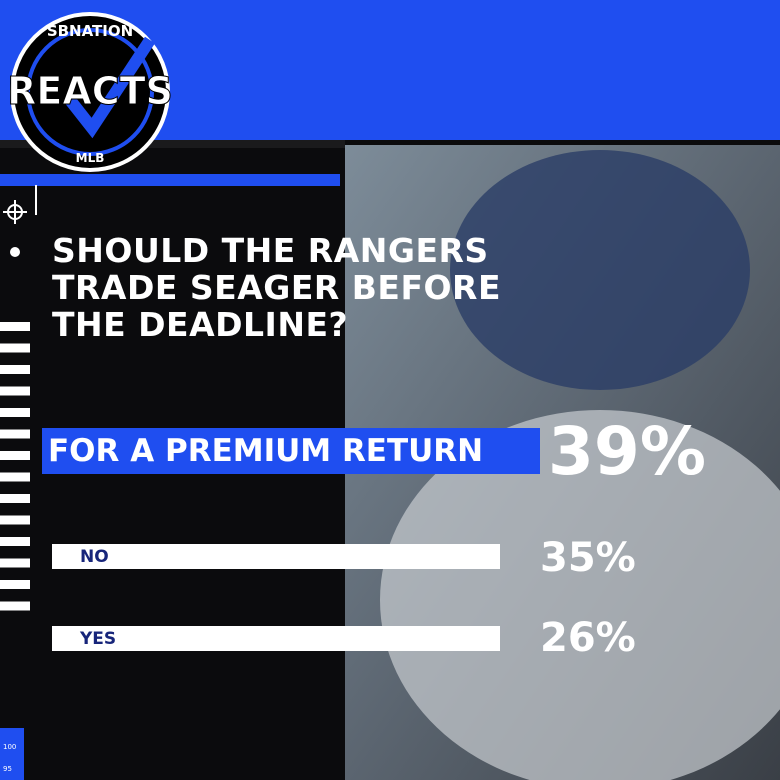 The width and height of the screenshot is (780, 780). I want to click on question-line: TRADE SEAGER BEFORE, so click(277, 287).